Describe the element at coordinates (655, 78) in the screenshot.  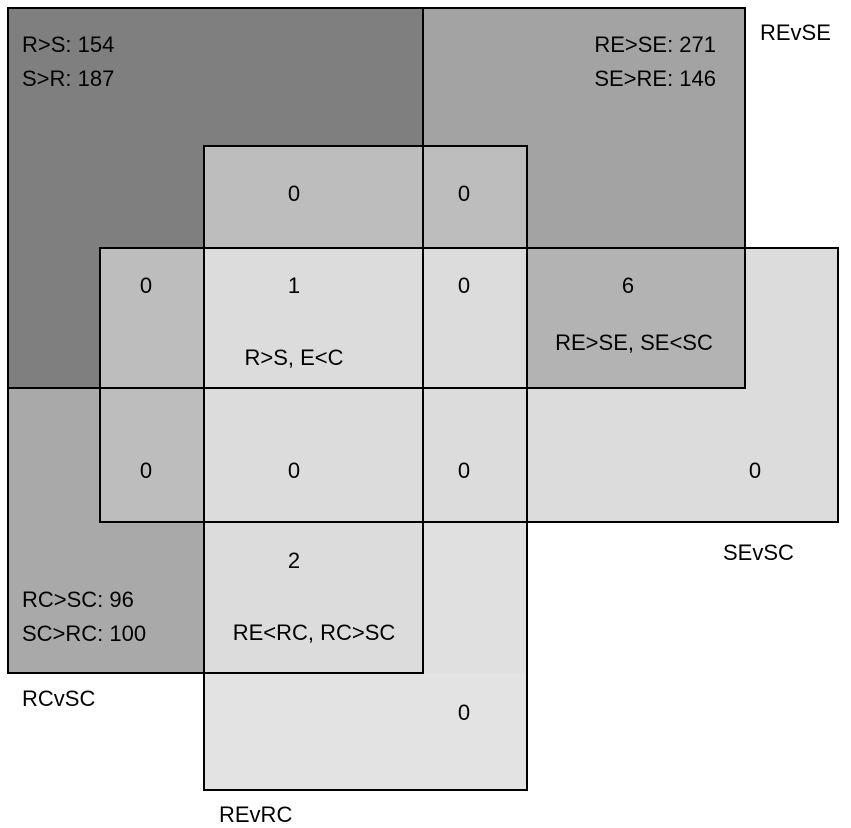
I see `revse-count-line2: SE>RE: 146` at that location.